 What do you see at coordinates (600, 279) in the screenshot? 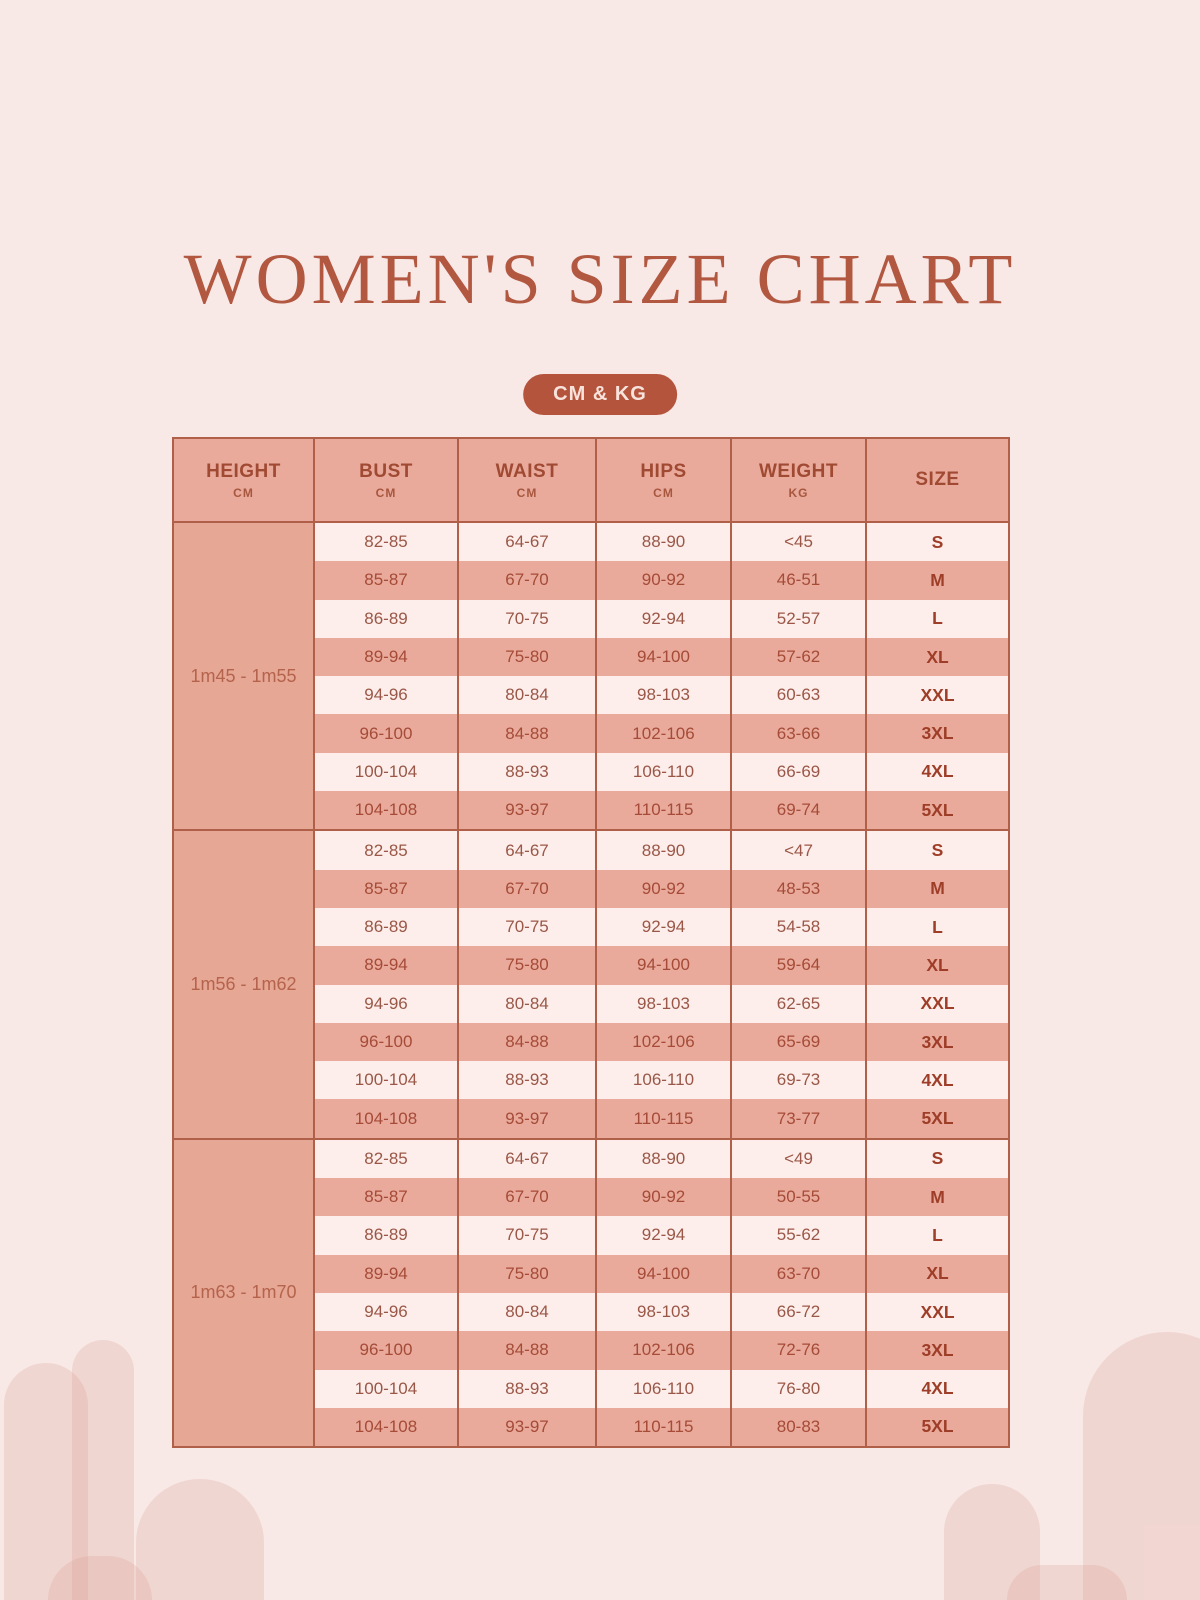
I see `page-title: WOMEN'S SIZE CHART` at bounding box center [600, 279].